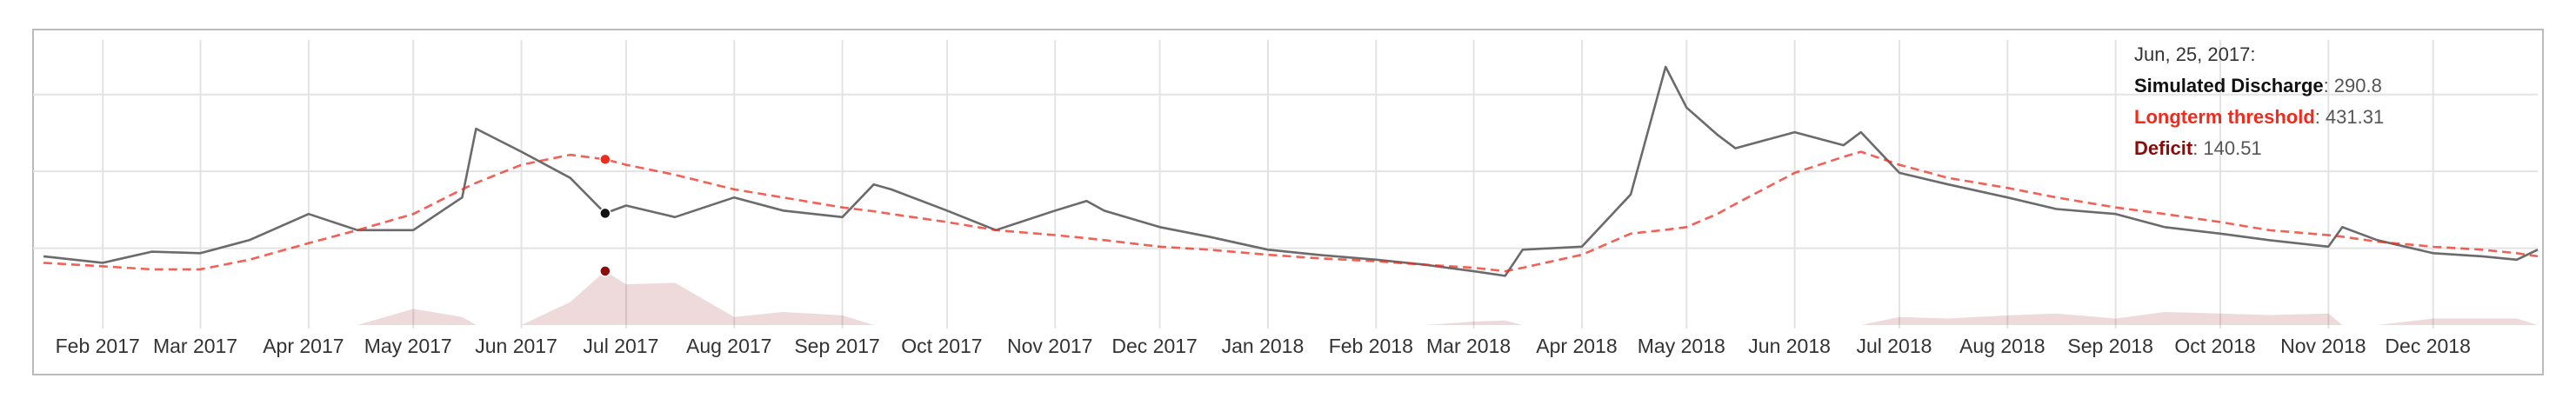 The height and width of the screenshot is (405, 2576). What do you see at coordinates (2109, 346) in the screenshot?
I see `x-tick-label: Sep 2018` at bounding box center [2109, 346].